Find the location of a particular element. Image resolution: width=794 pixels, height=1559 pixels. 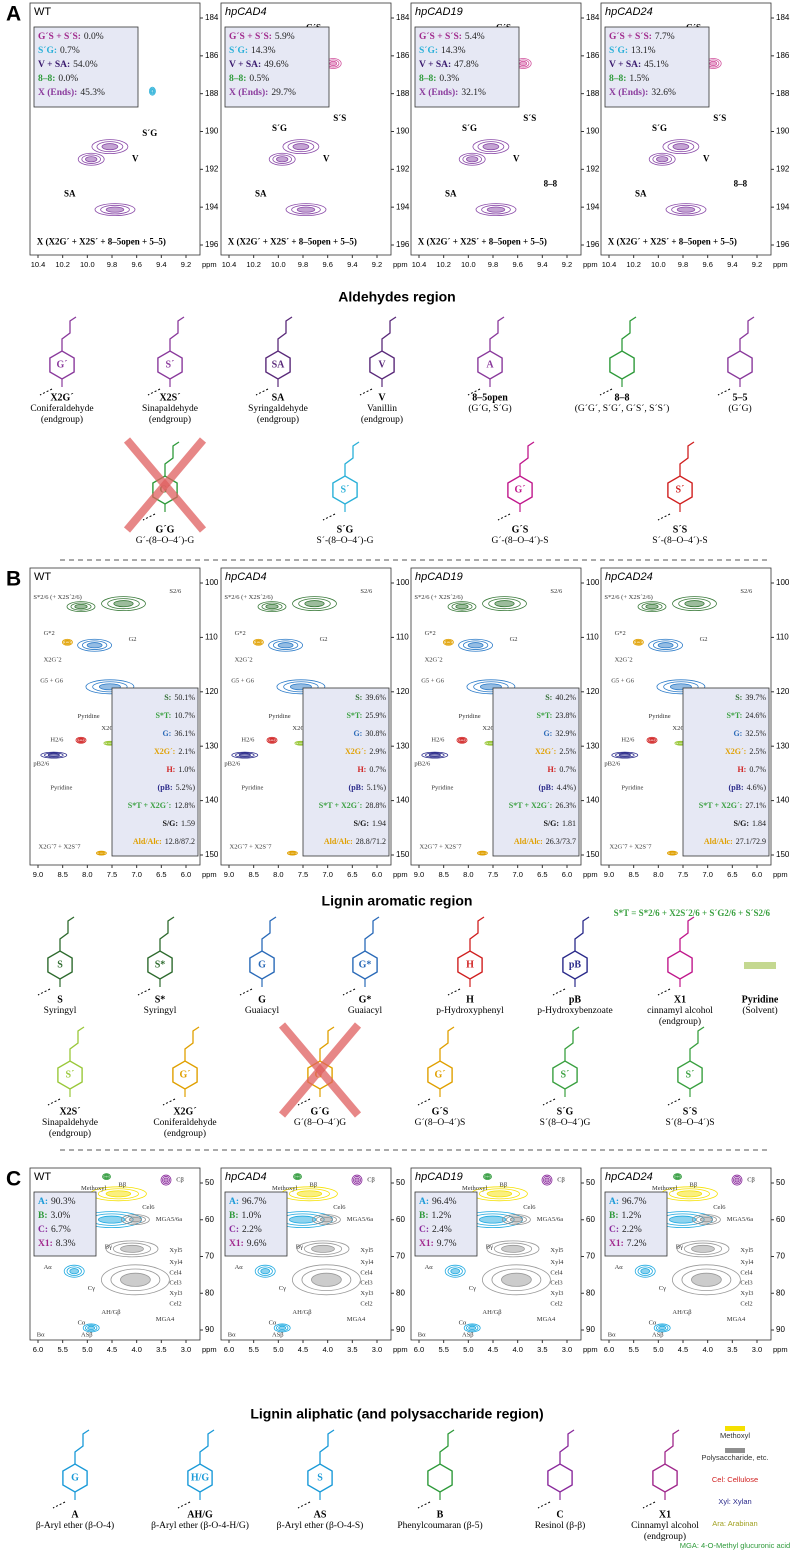

stat-label: X2G´: is located at coordinates (545, 751).